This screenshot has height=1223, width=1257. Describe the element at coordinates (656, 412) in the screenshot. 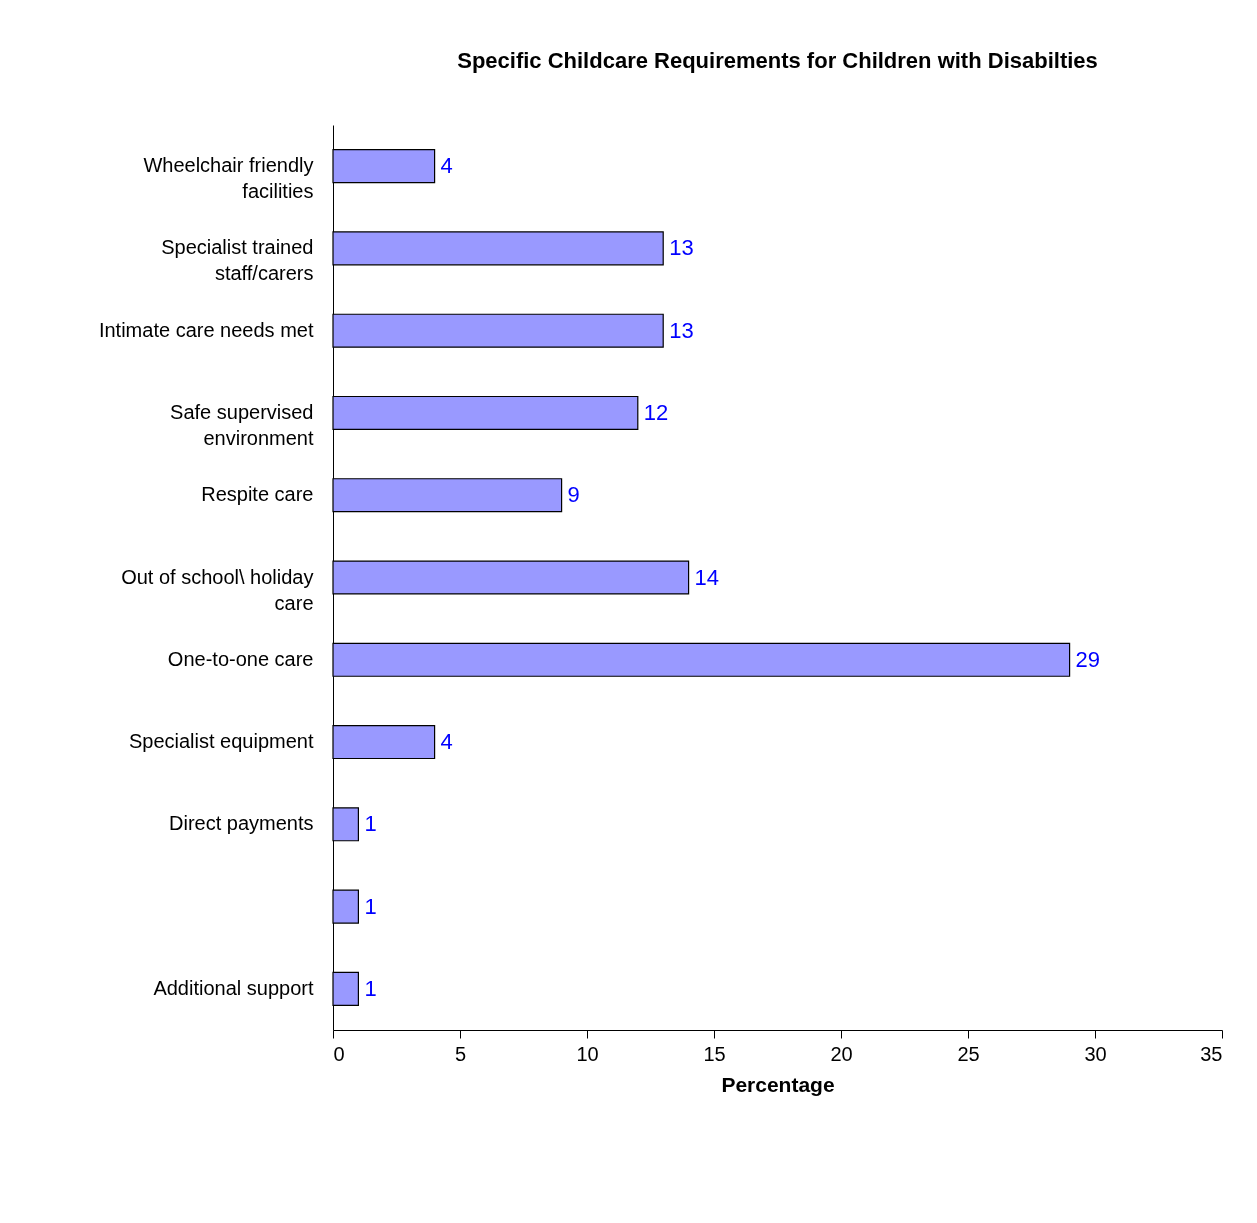

I see `data-label: 12` at that location.